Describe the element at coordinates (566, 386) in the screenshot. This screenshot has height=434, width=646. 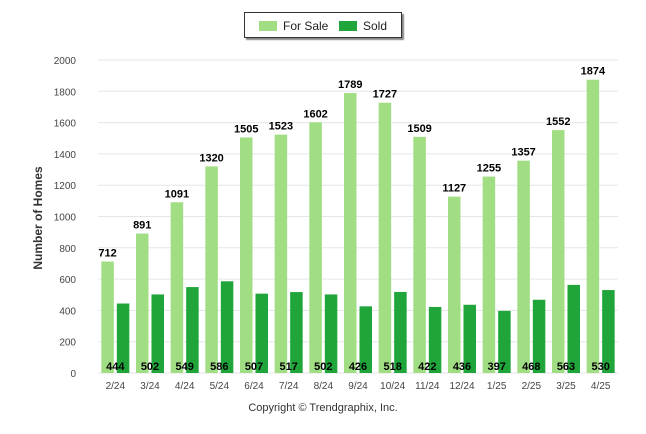
I see `x-tick-label: 3/25` at that location.